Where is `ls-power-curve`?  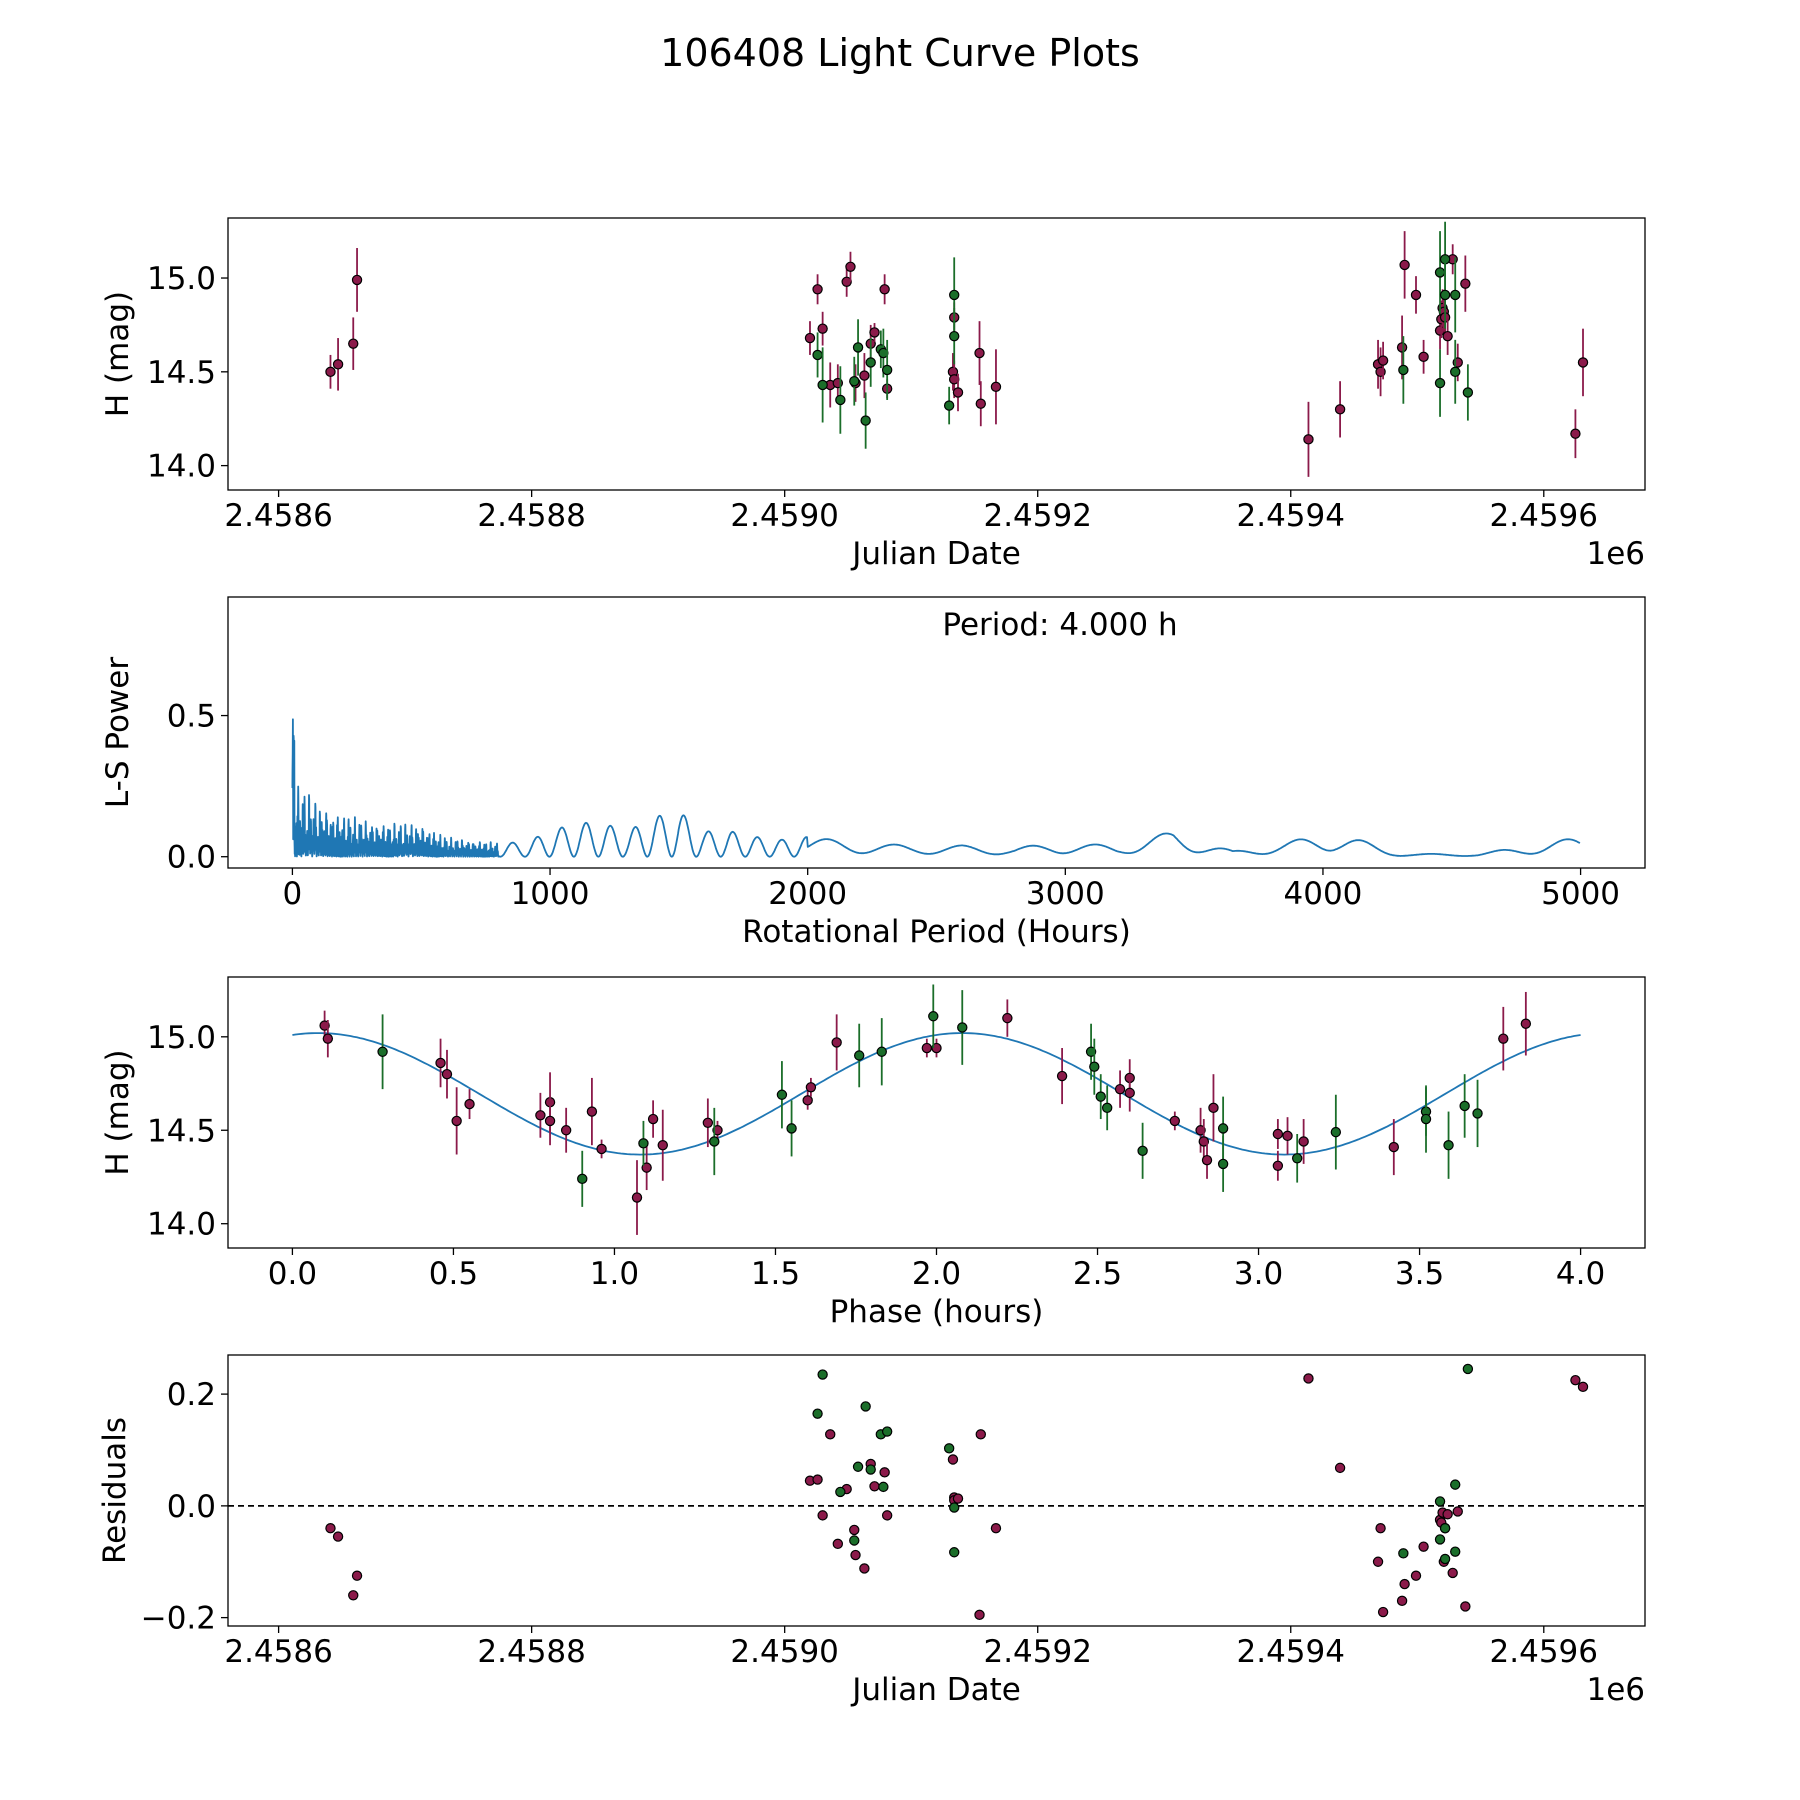
ls-power-curve is located at coordinates (936, 788).